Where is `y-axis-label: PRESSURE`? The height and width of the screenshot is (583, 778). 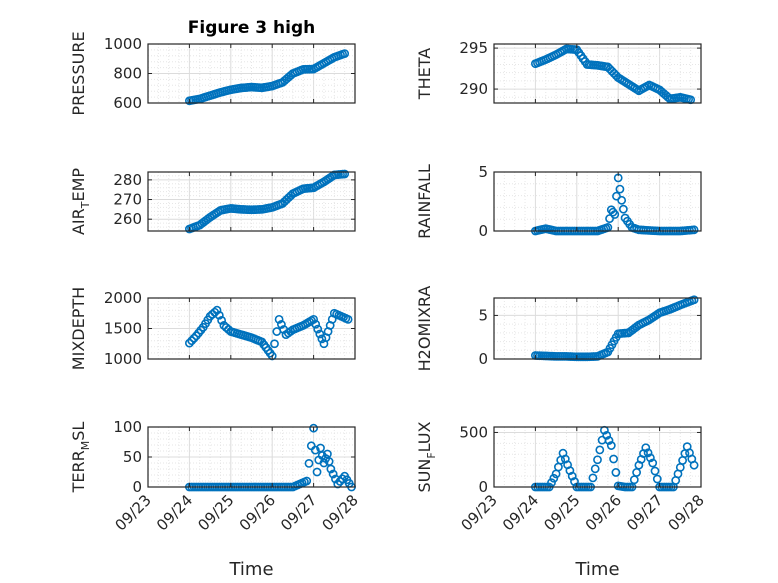 y-axis-label: PRESSURE is located at coordinates (78, 73).